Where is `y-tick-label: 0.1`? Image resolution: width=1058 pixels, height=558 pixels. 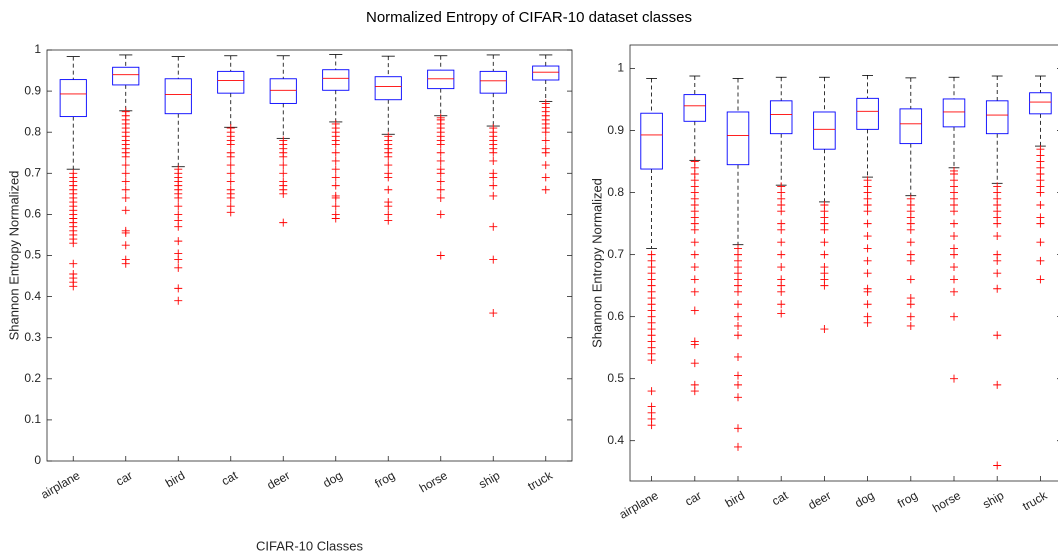
y-tick-label: 0.1 is located at coordinates (32, 419).